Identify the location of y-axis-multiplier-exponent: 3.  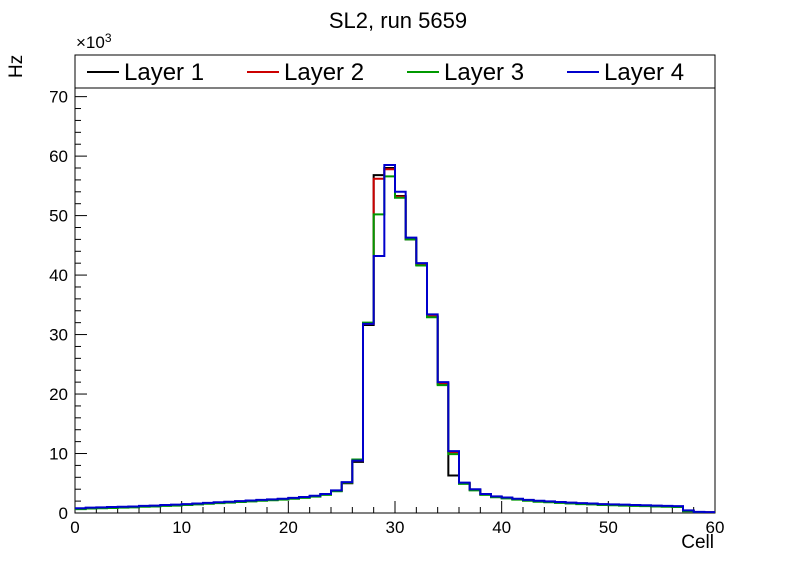
(108, 38).